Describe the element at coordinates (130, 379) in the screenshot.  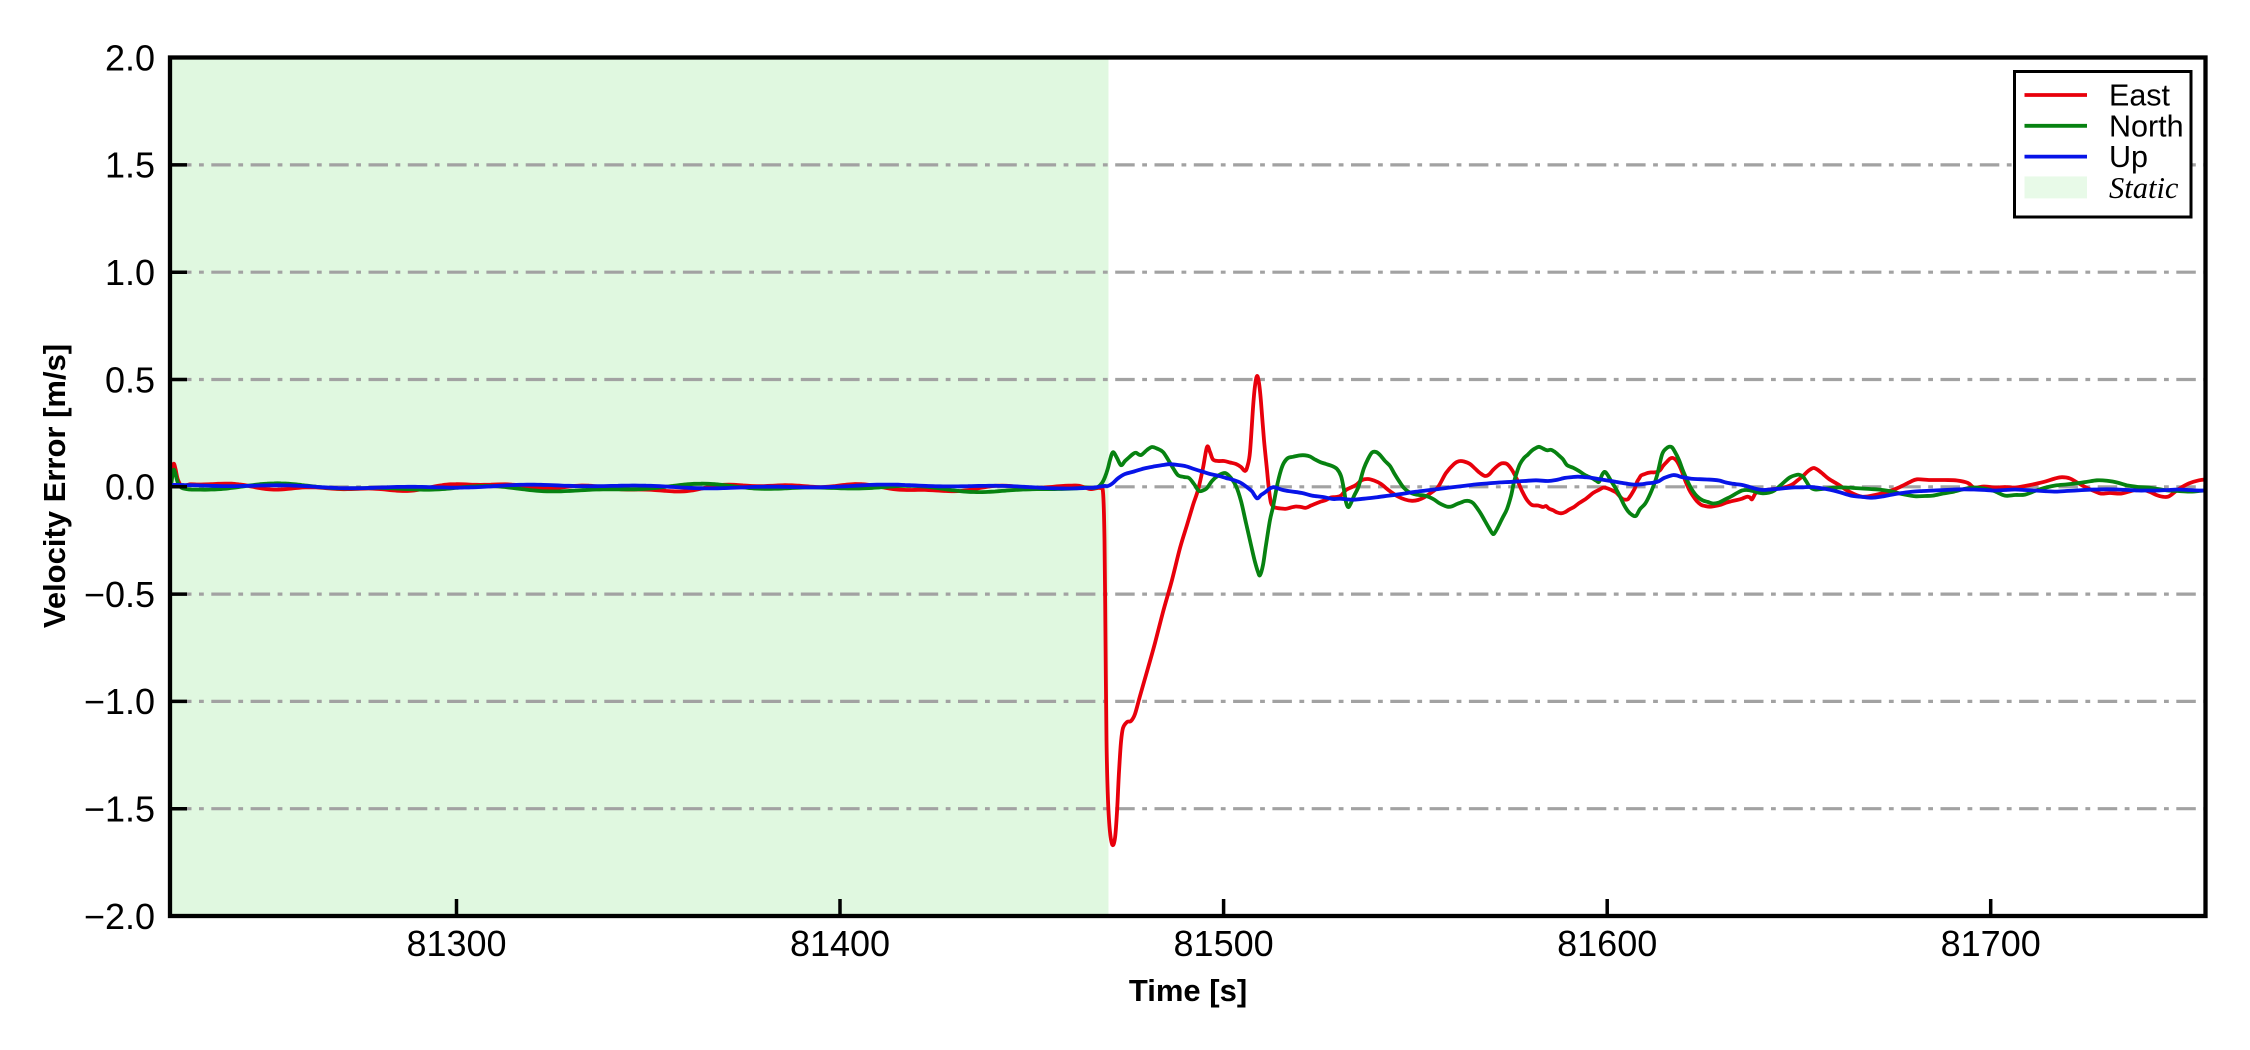
I see `svg-text: 0.5` at that location.